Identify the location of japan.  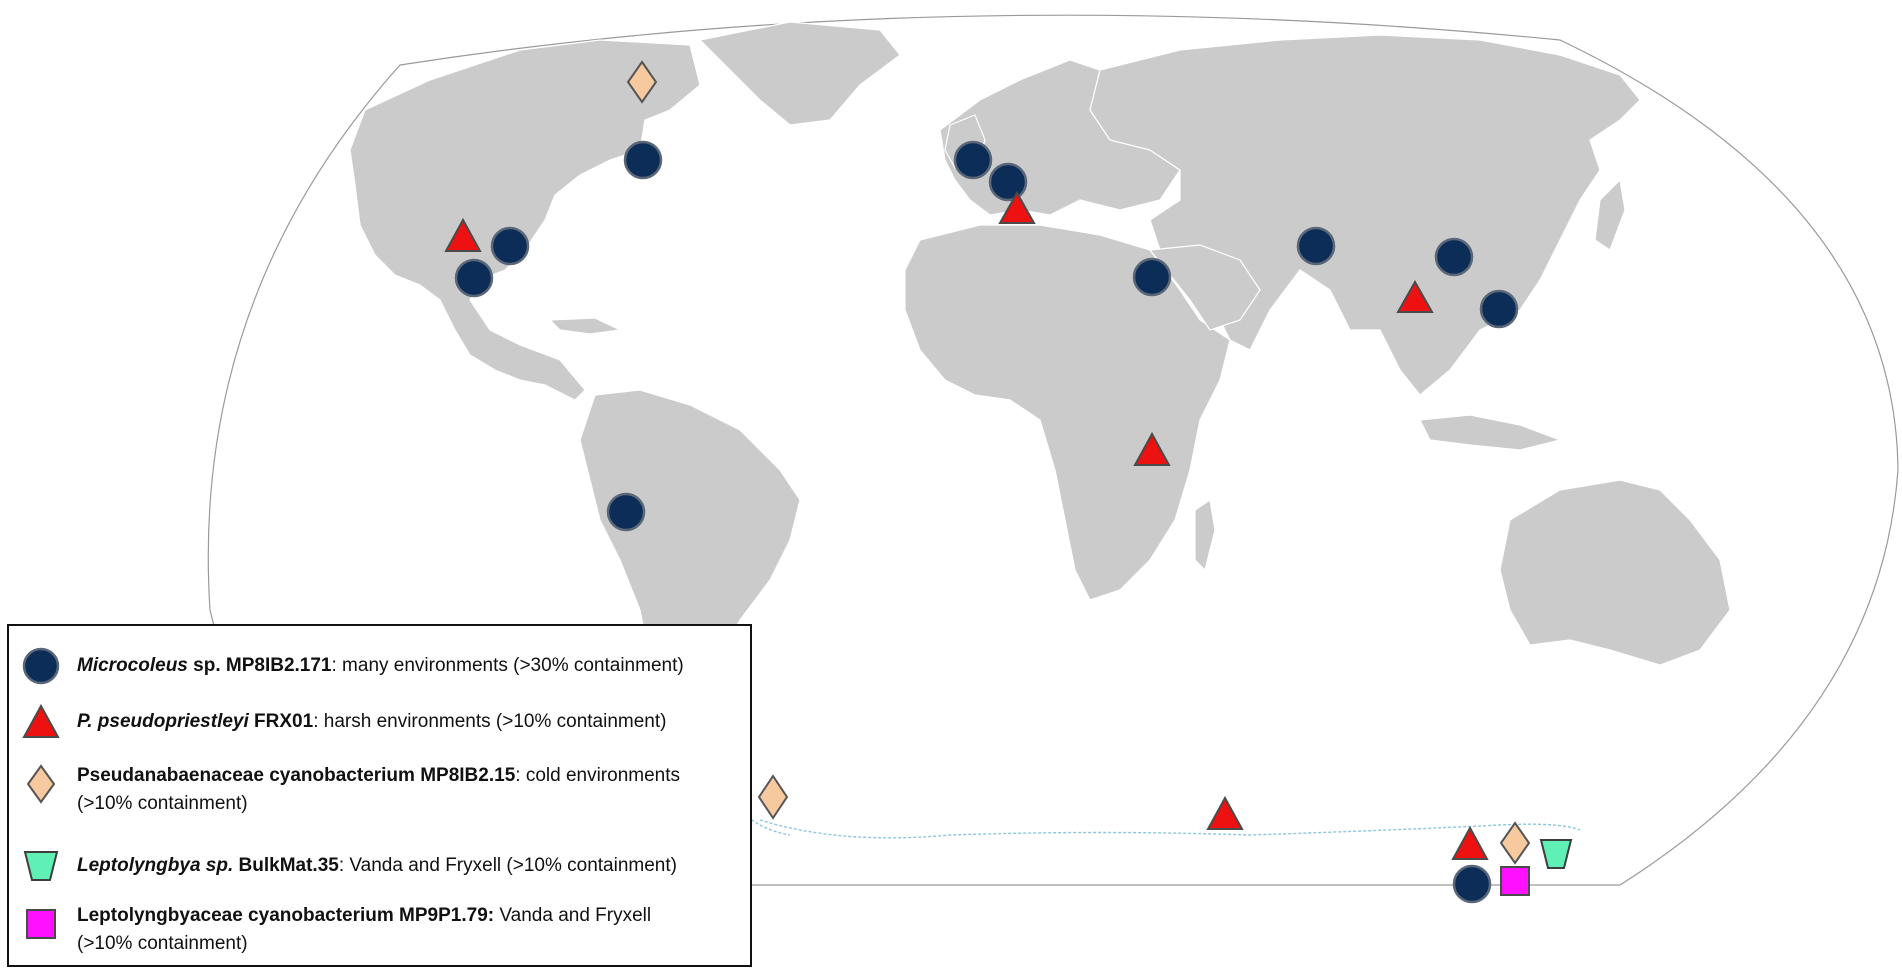
(1610, 214).